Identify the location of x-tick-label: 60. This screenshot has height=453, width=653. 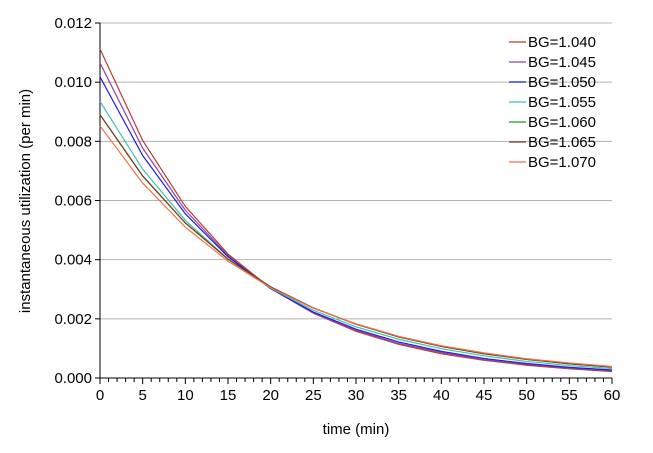
(612, 395).